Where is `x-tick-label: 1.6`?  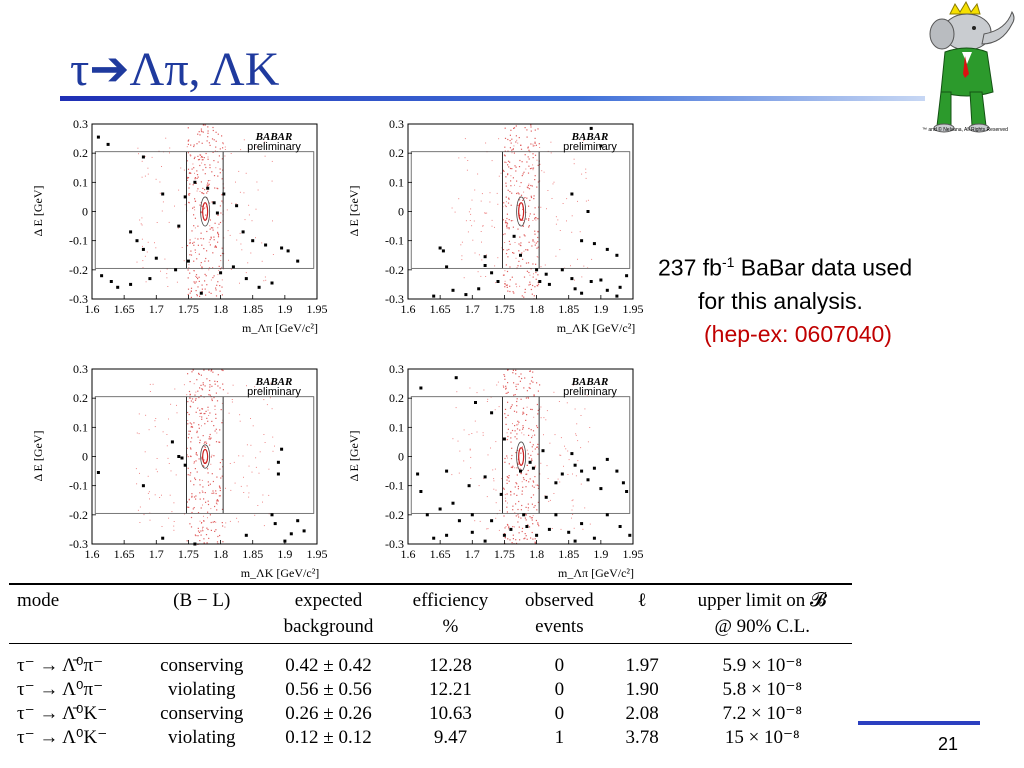 x-tick-label: 1.6 is located at coordinates (92, 554).